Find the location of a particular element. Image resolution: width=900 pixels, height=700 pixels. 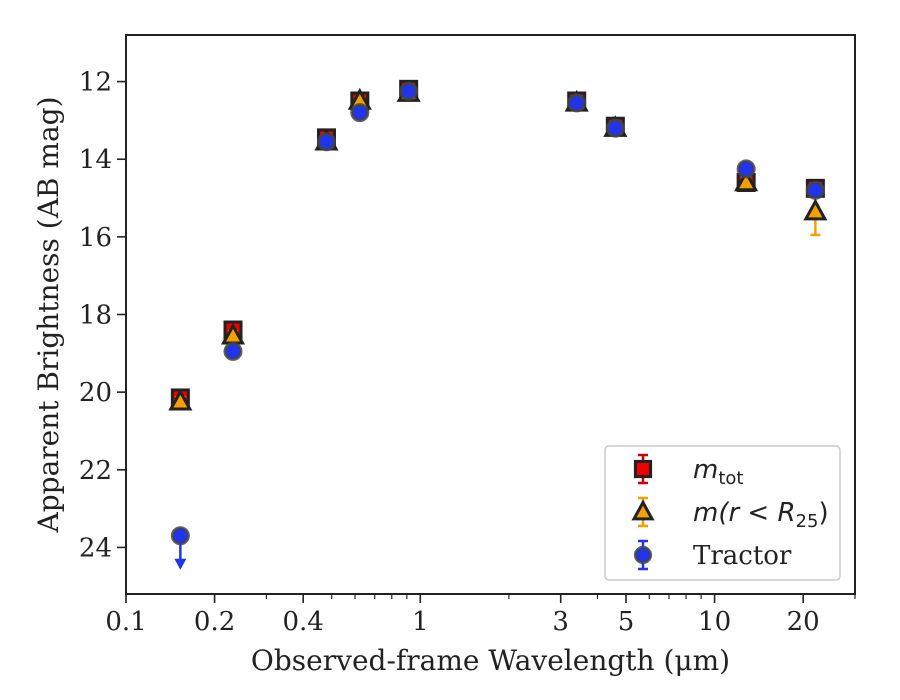

x-tick-label: 0.1 is located at coordinates (125, 622).